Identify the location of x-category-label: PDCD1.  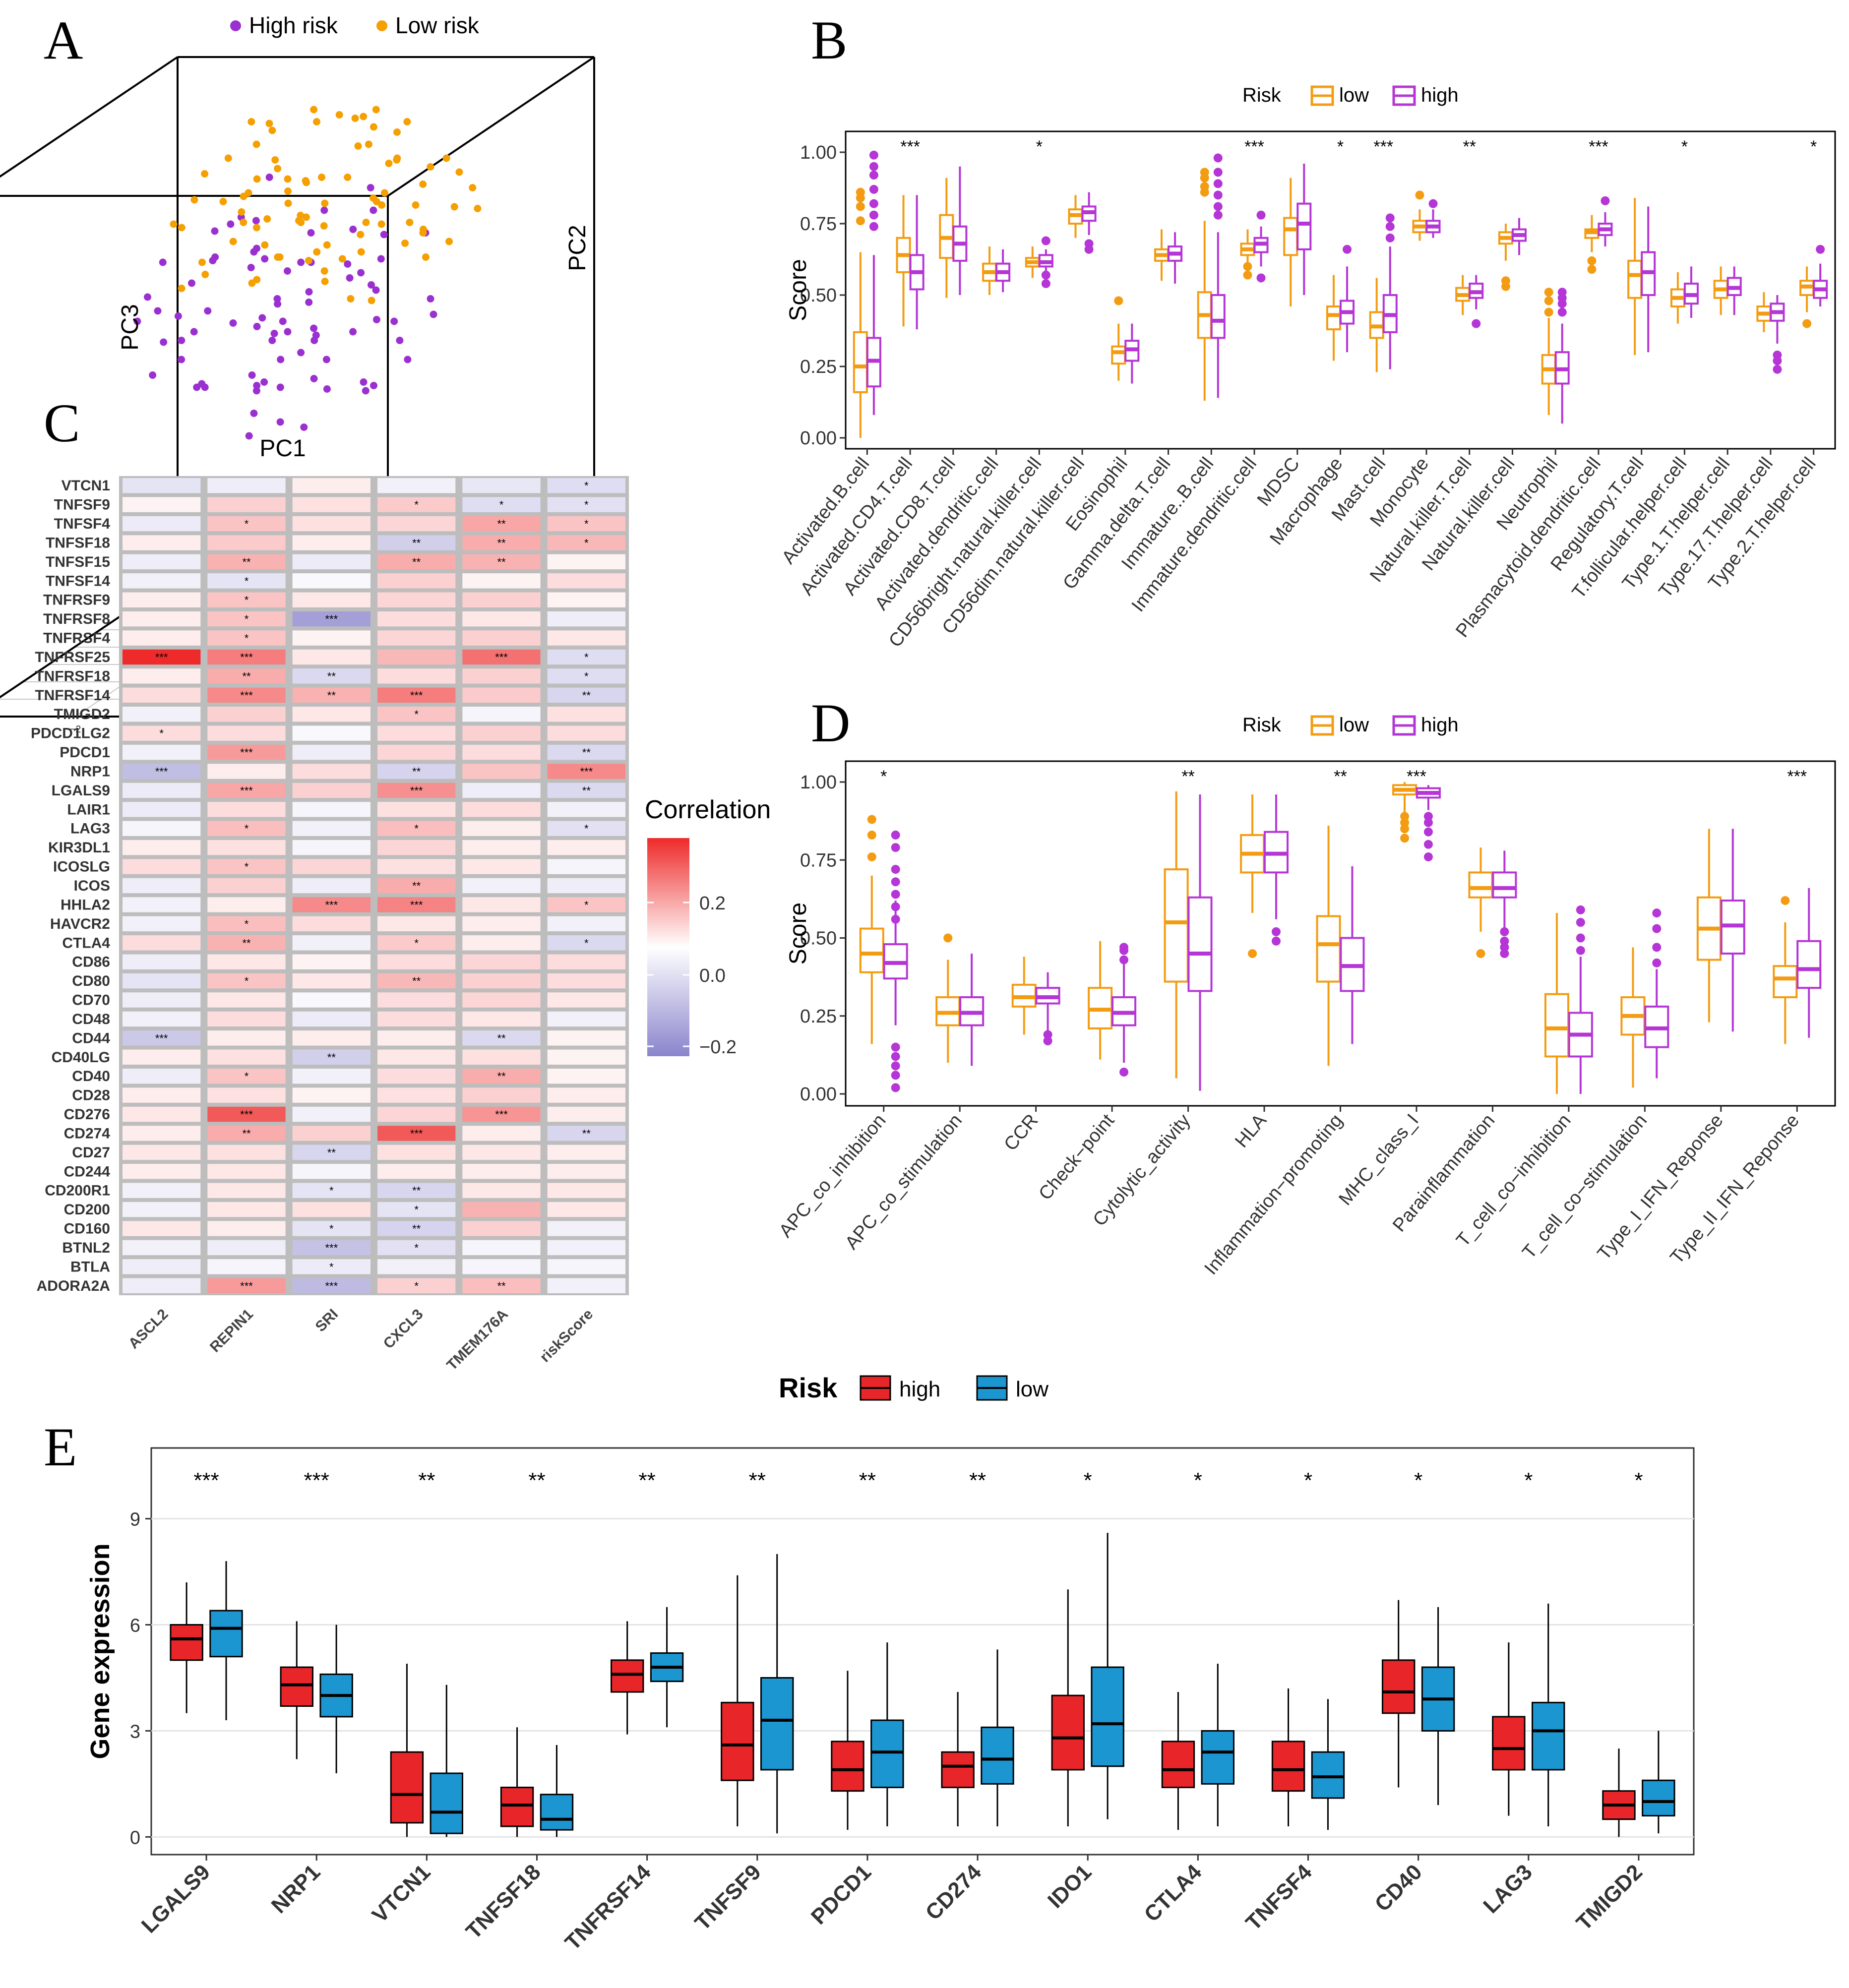
(841, 1894).